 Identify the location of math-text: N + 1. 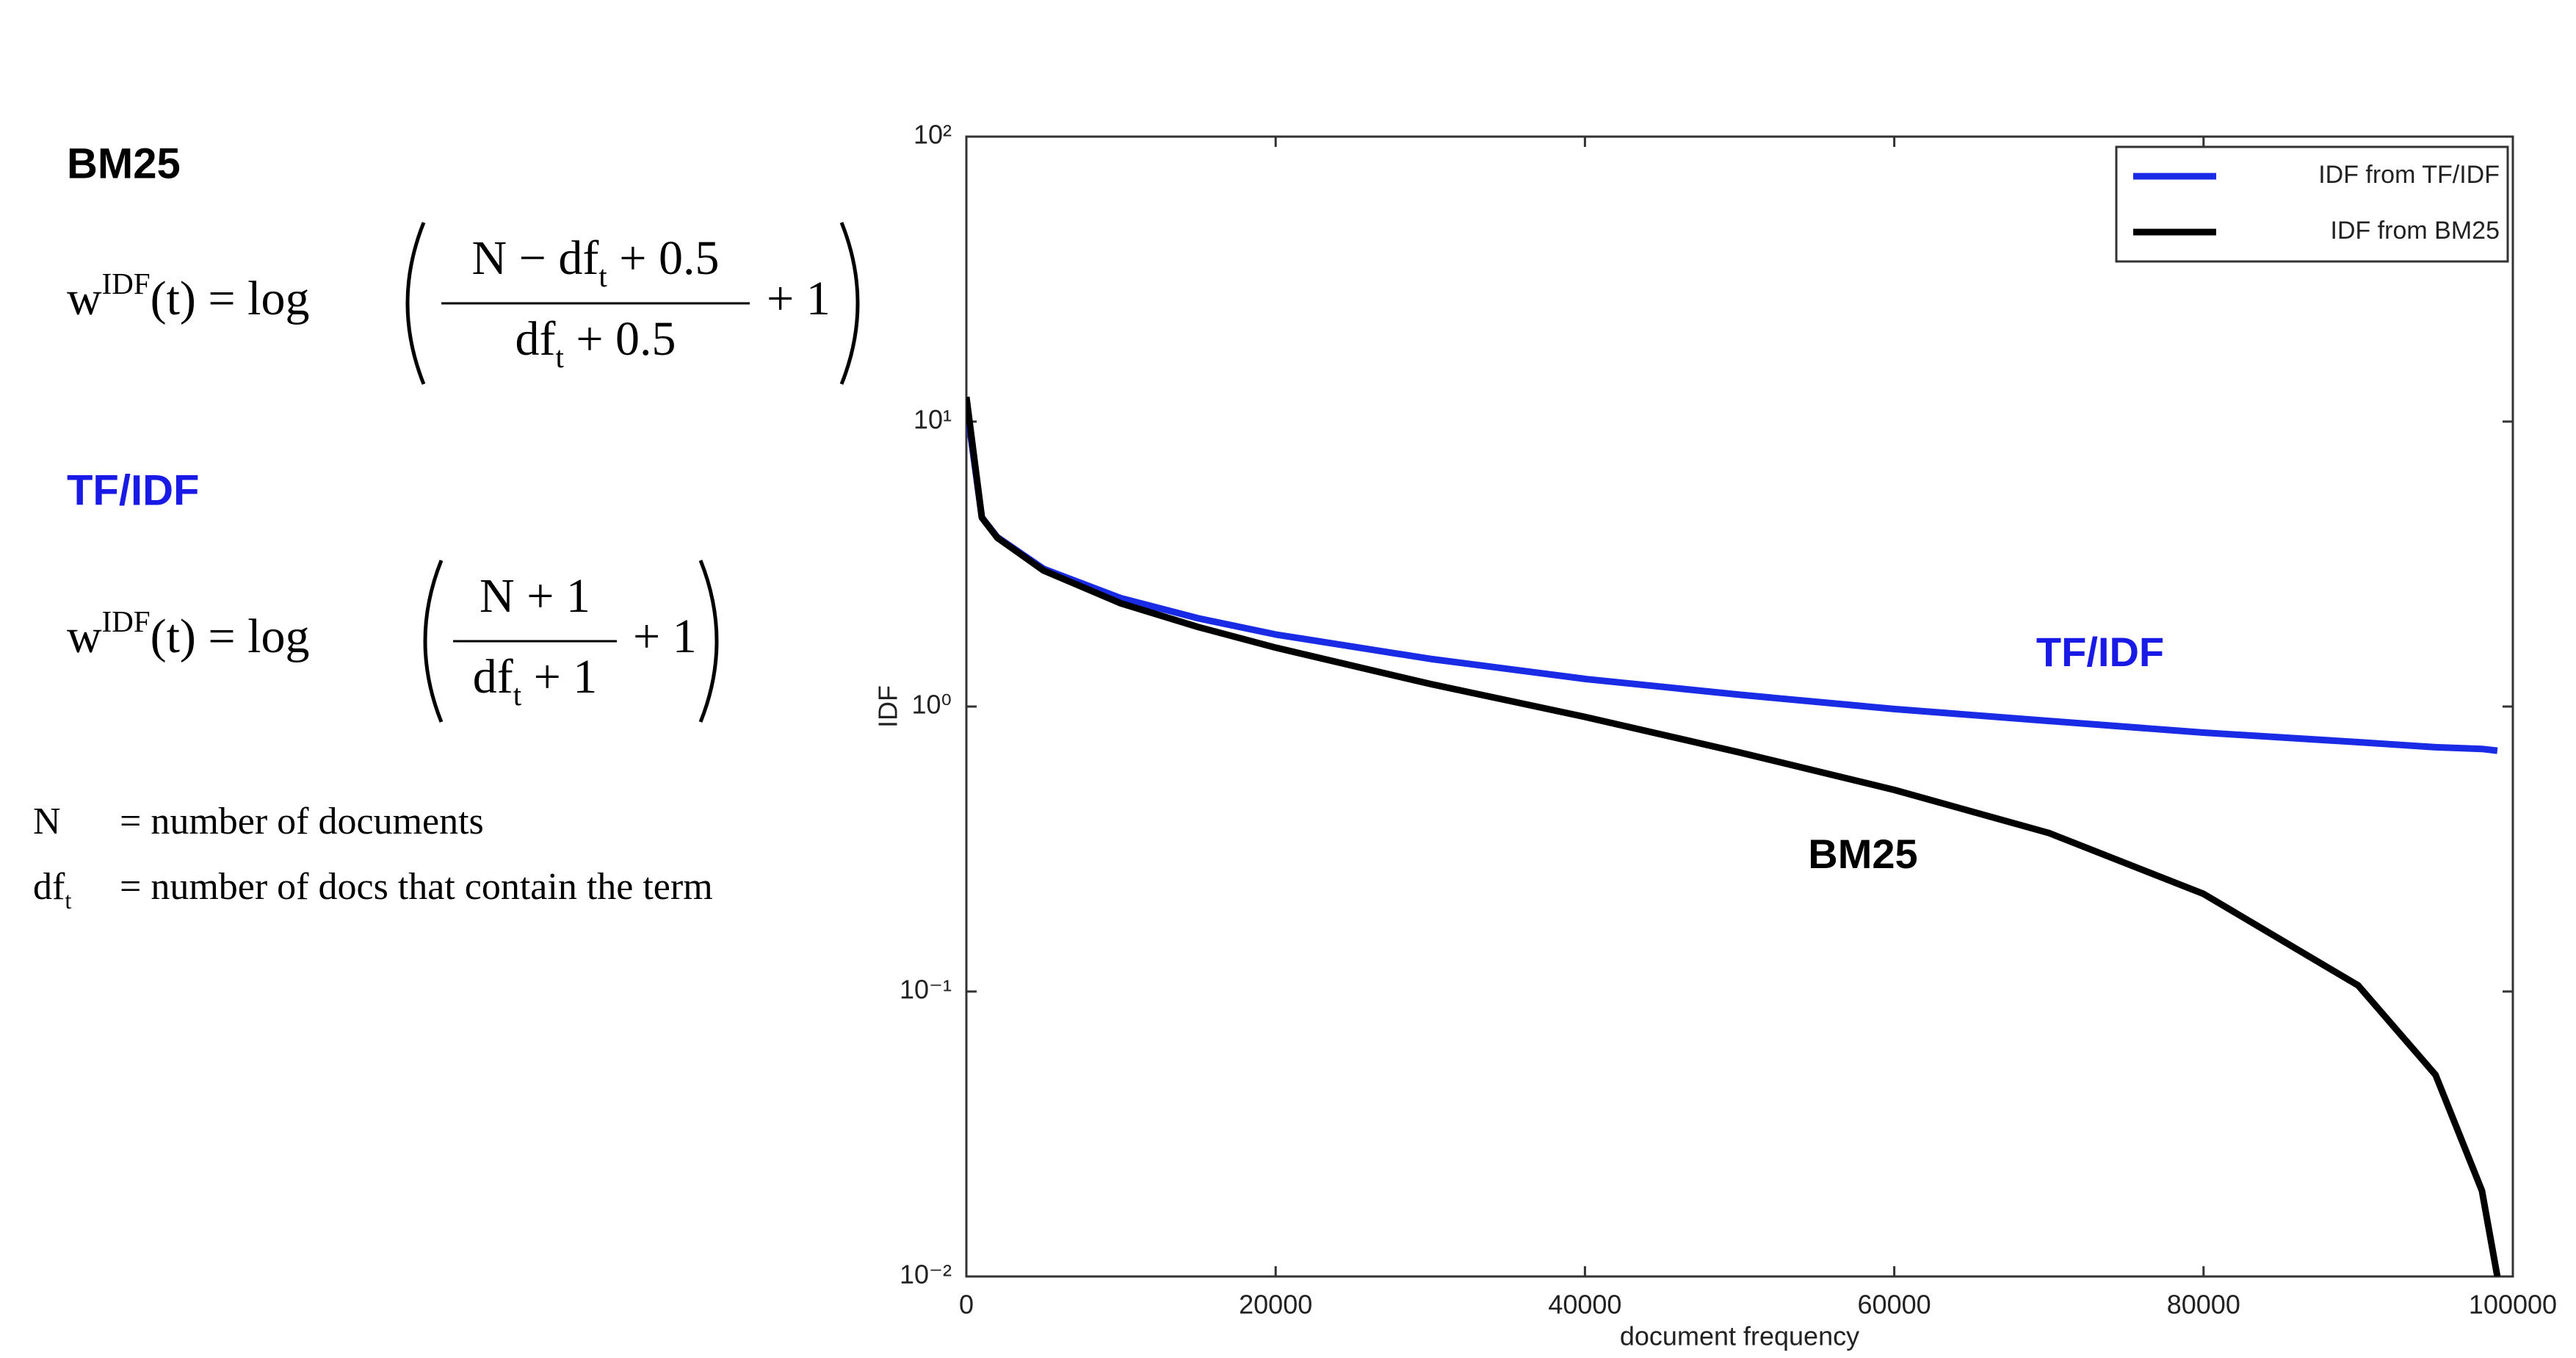
(535, 596).